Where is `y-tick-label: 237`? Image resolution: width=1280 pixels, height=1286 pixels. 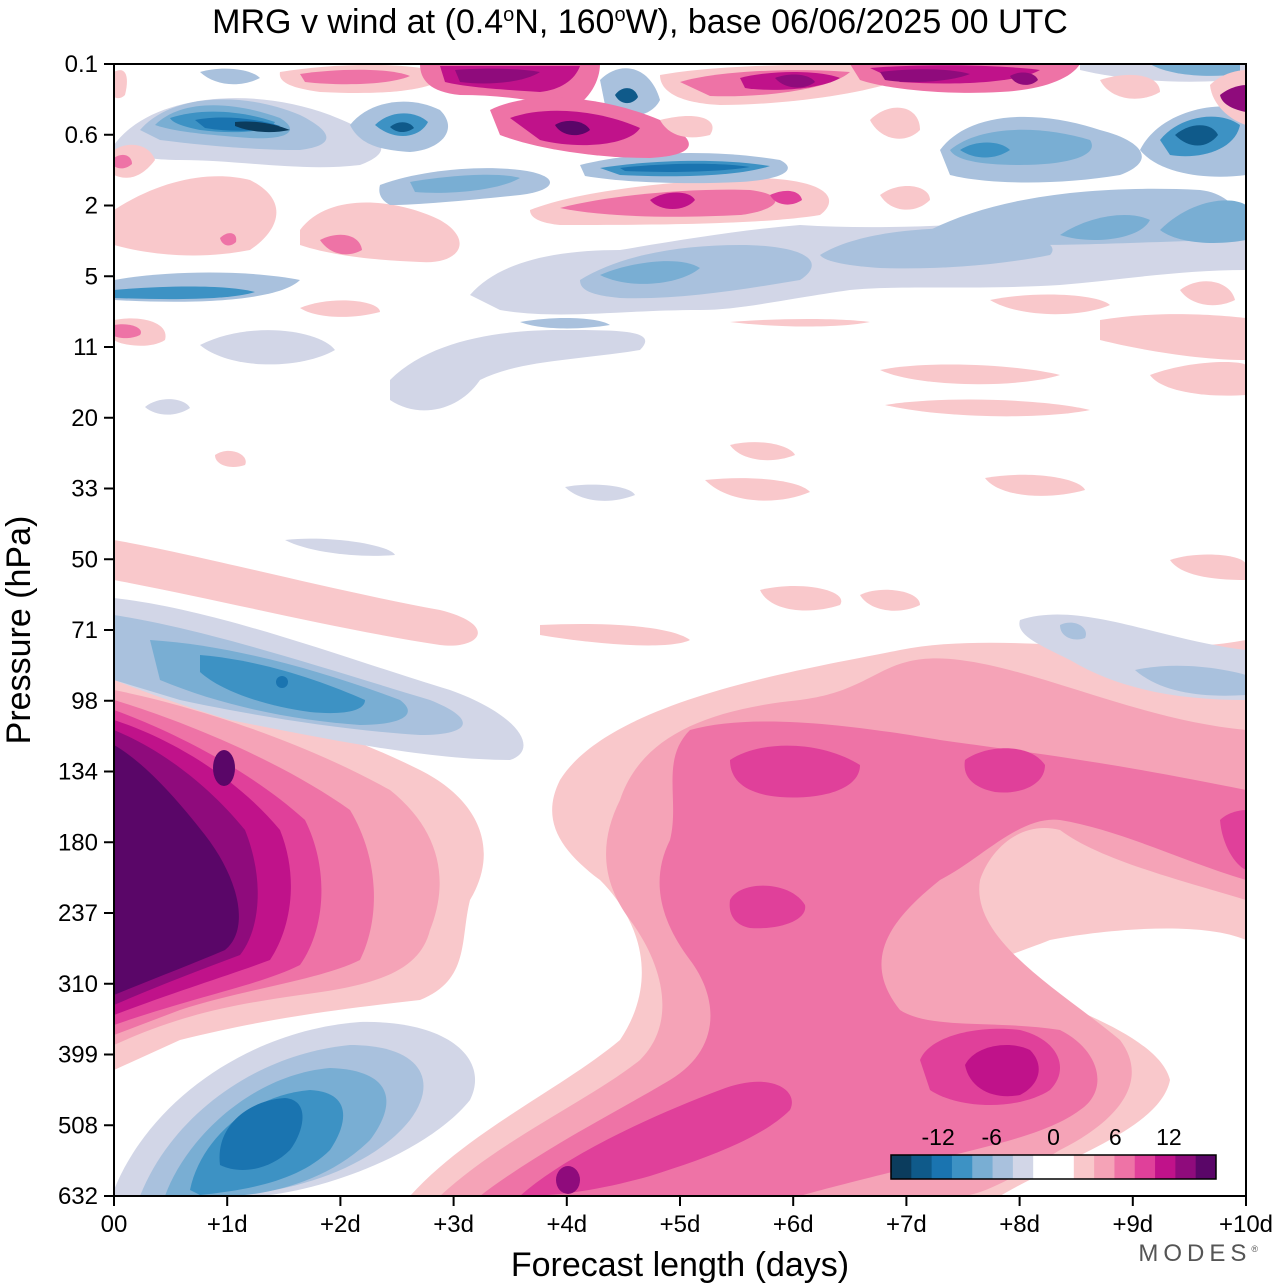
y-tick-label: 237 is located at coordinates (78, 913).